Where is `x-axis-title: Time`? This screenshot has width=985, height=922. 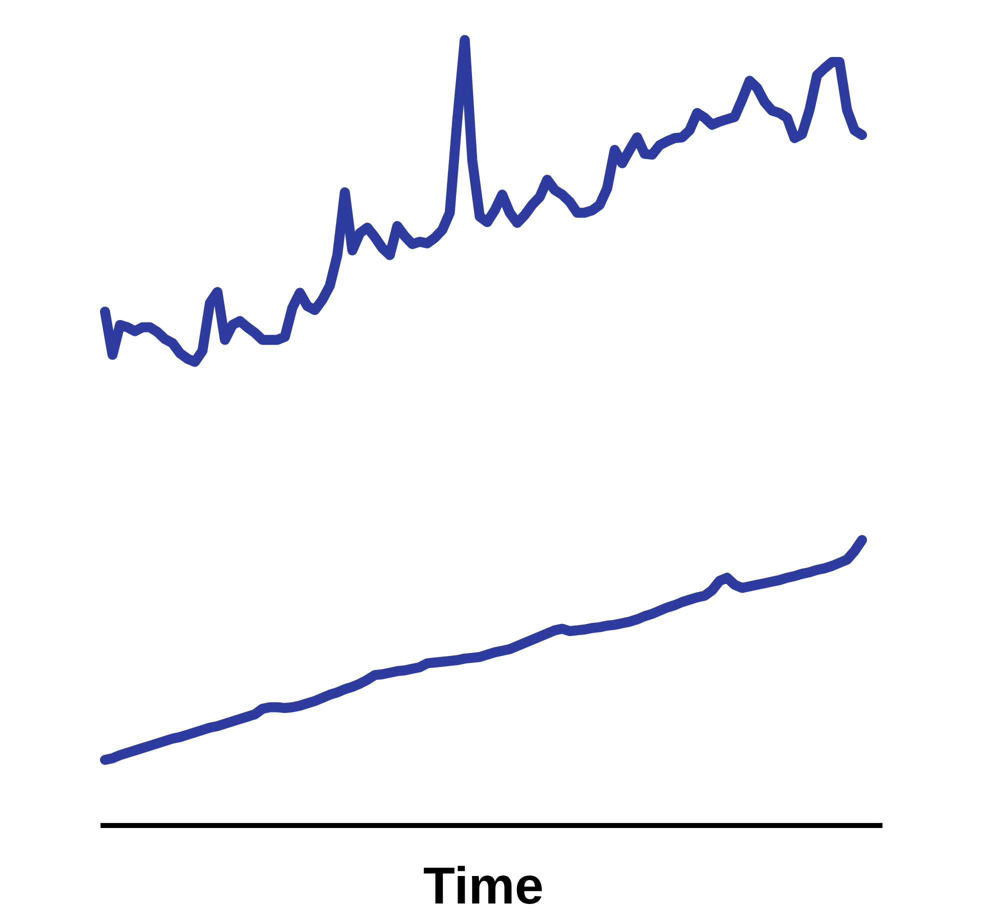 x-axis-title: Time is located at coordinates (483, 887).